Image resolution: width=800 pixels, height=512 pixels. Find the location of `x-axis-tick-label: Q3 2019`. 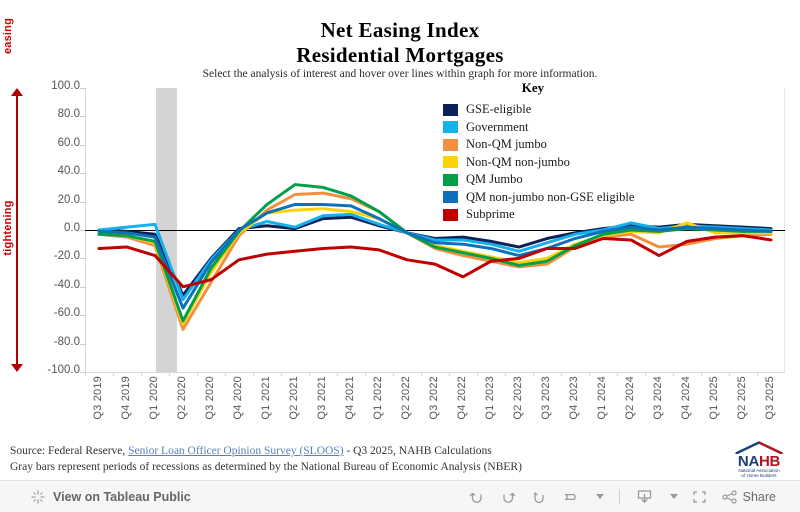

x-axis-tick-label: Q3 2019 is located at coordinates (98, 398).